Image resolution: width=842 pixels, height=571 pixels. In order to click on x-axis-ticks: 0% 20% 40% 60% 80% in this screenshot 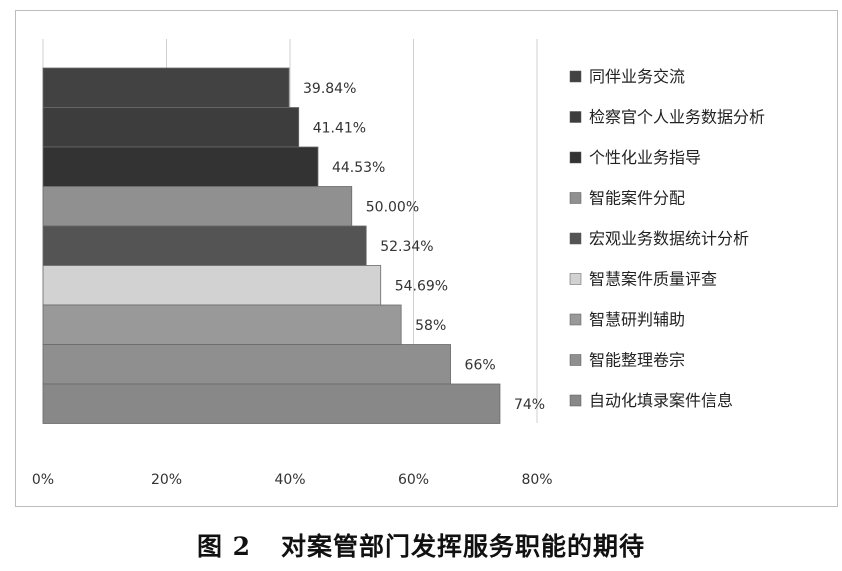, I will do `click(292, 480)`.